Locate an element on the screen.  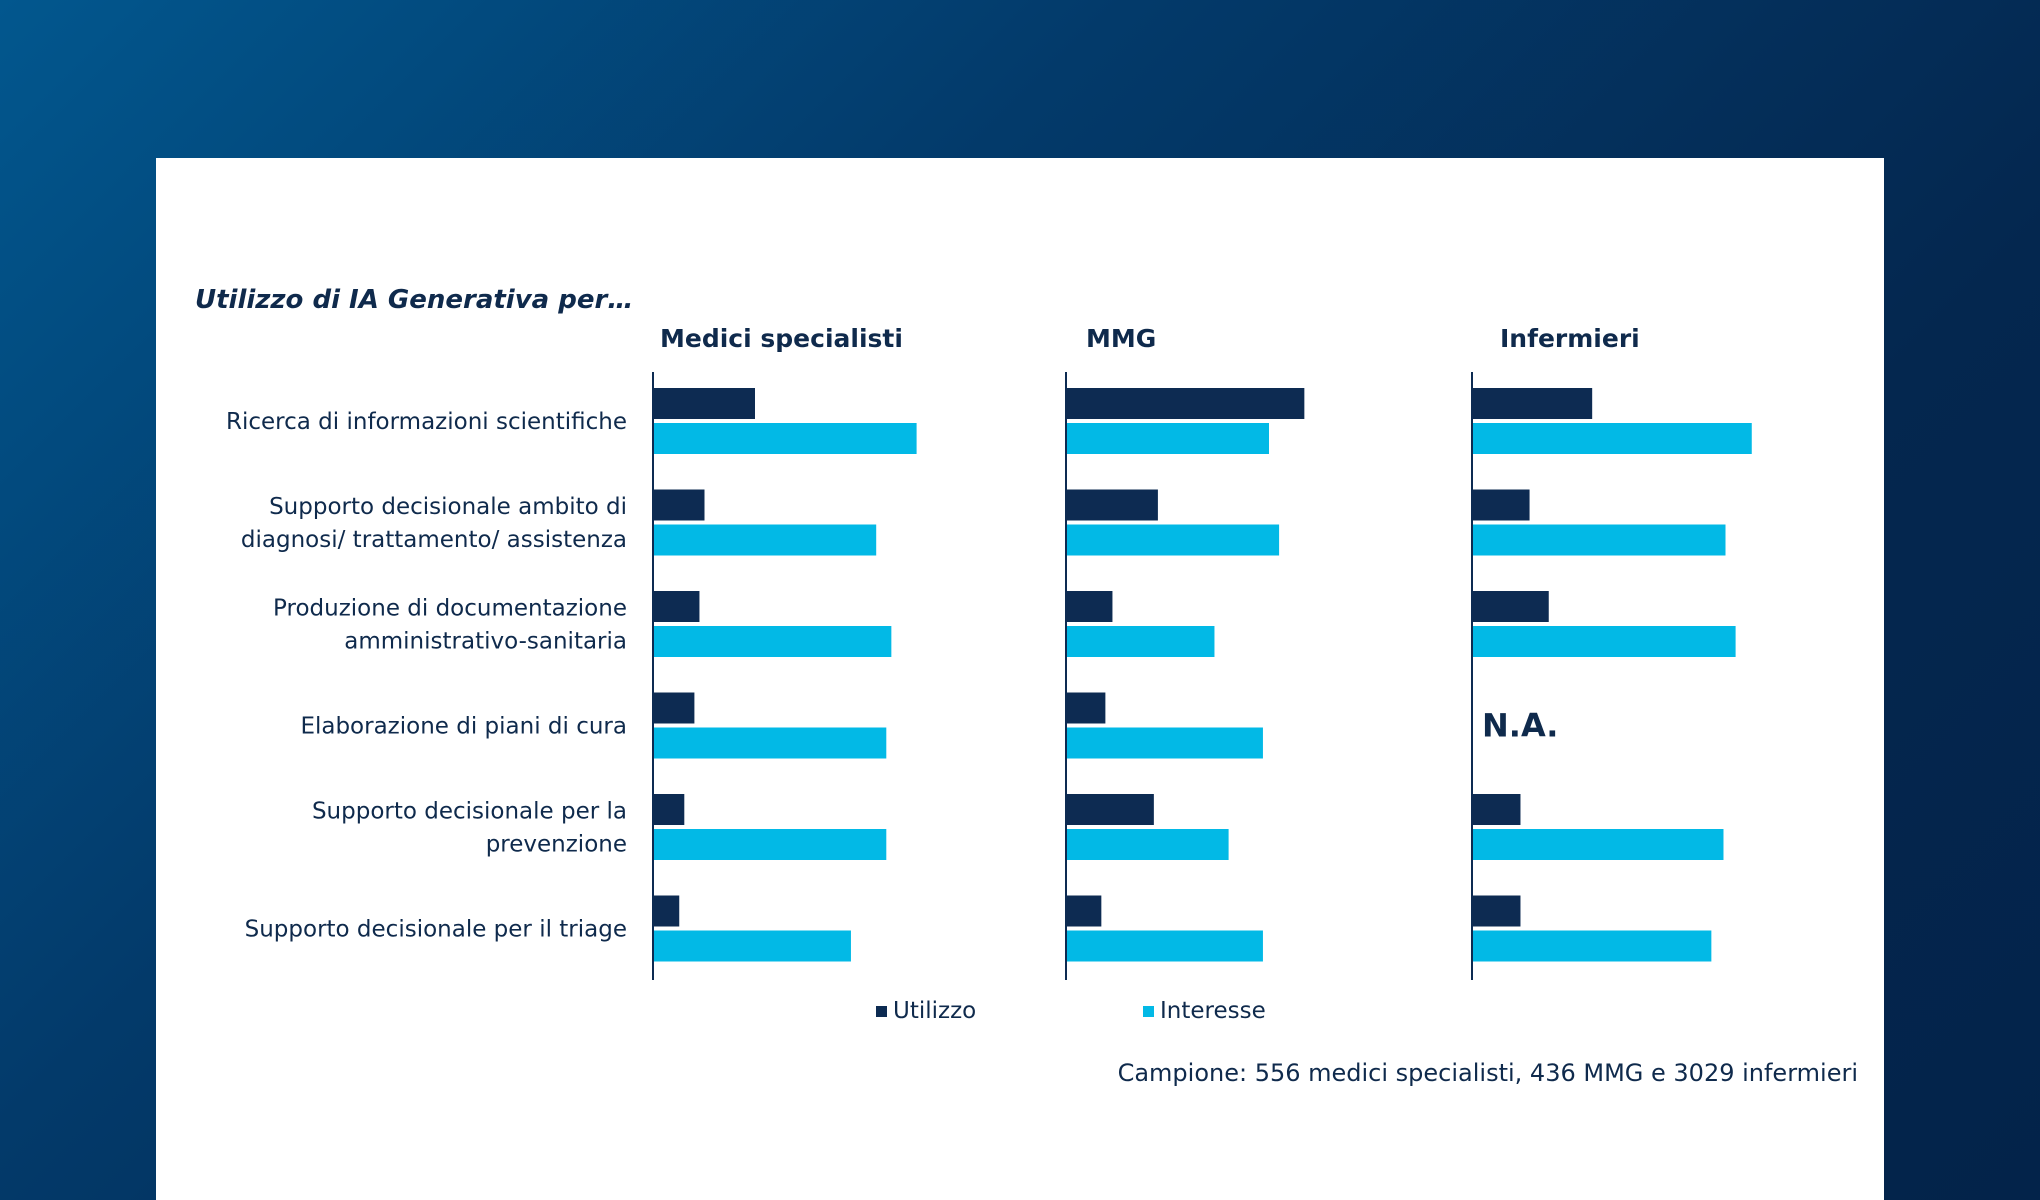
legend-swatch-utilizzo is located at coordinates (881, 1011).